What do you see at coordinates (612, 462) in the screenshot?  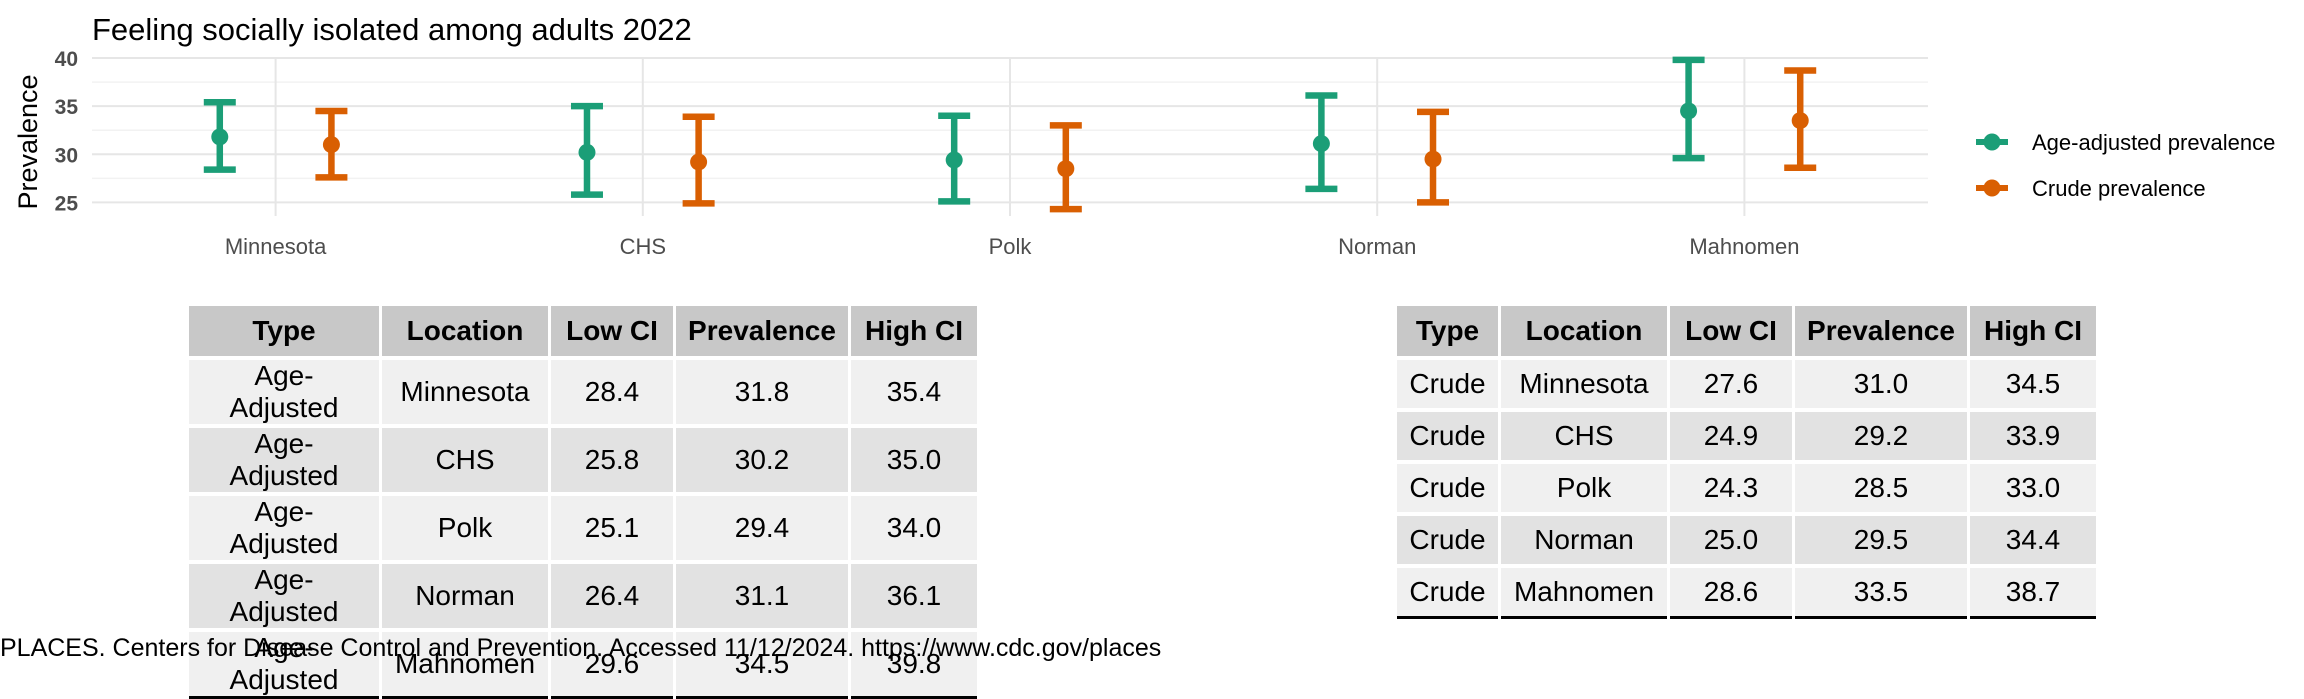 I see `table-cell: 25.8` at bounding box center [612, 462].